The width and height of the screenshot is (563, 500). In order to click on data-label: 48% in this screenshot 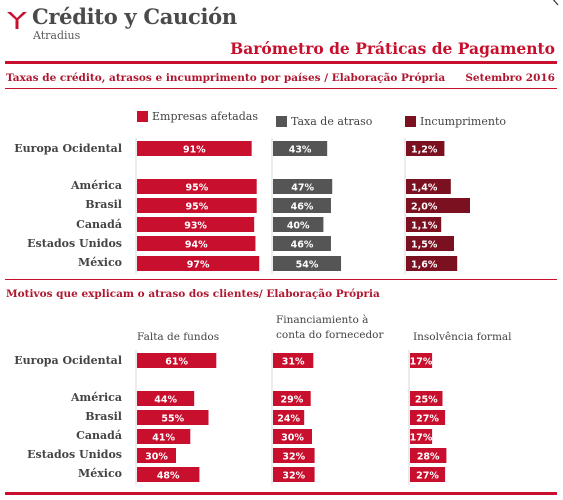, I will do `click(168, 476)`.